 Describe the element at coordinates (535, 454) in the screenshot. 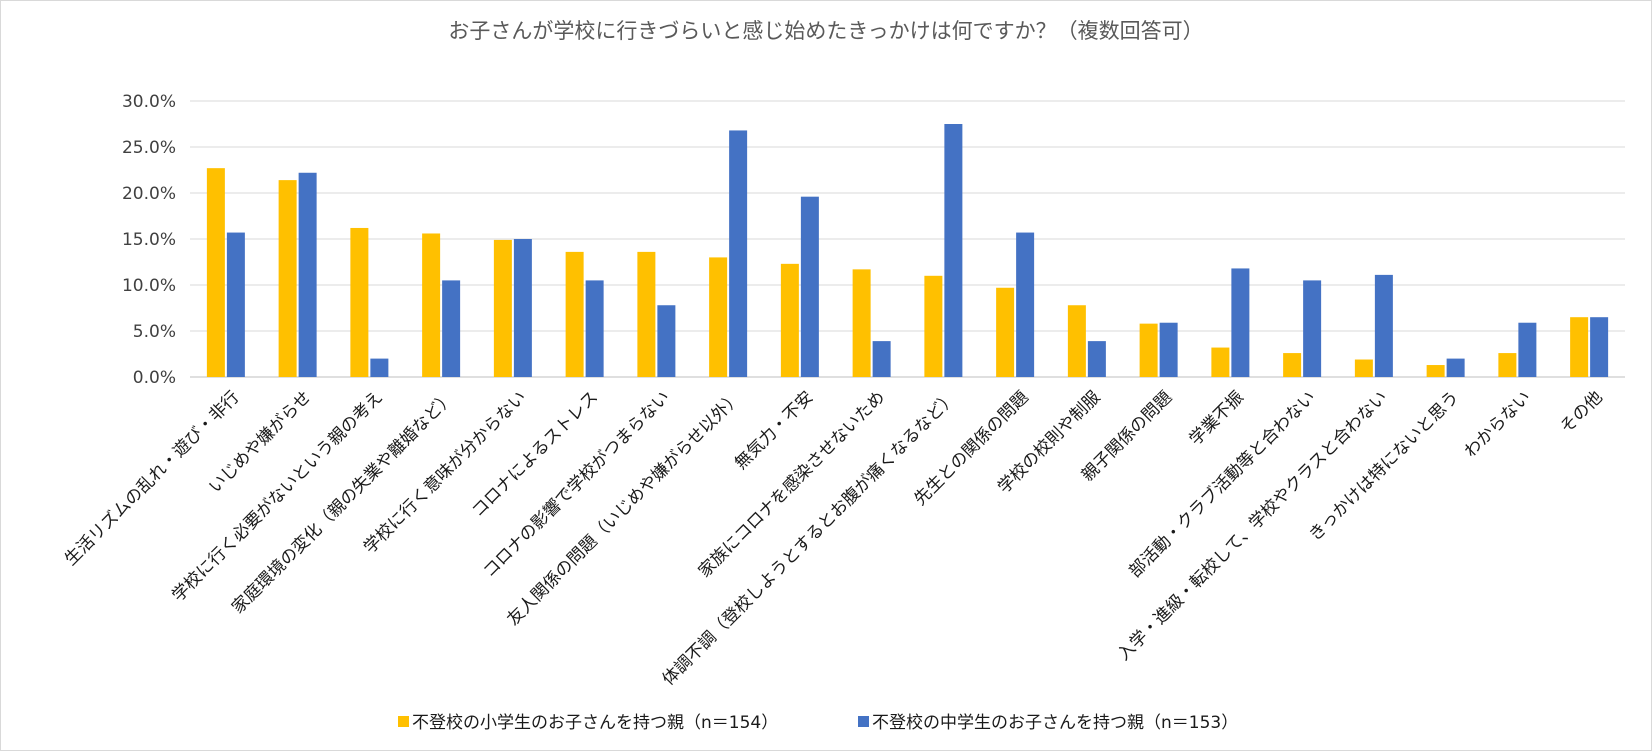

I see `x-category-label: コロナによるストレス` at that location.